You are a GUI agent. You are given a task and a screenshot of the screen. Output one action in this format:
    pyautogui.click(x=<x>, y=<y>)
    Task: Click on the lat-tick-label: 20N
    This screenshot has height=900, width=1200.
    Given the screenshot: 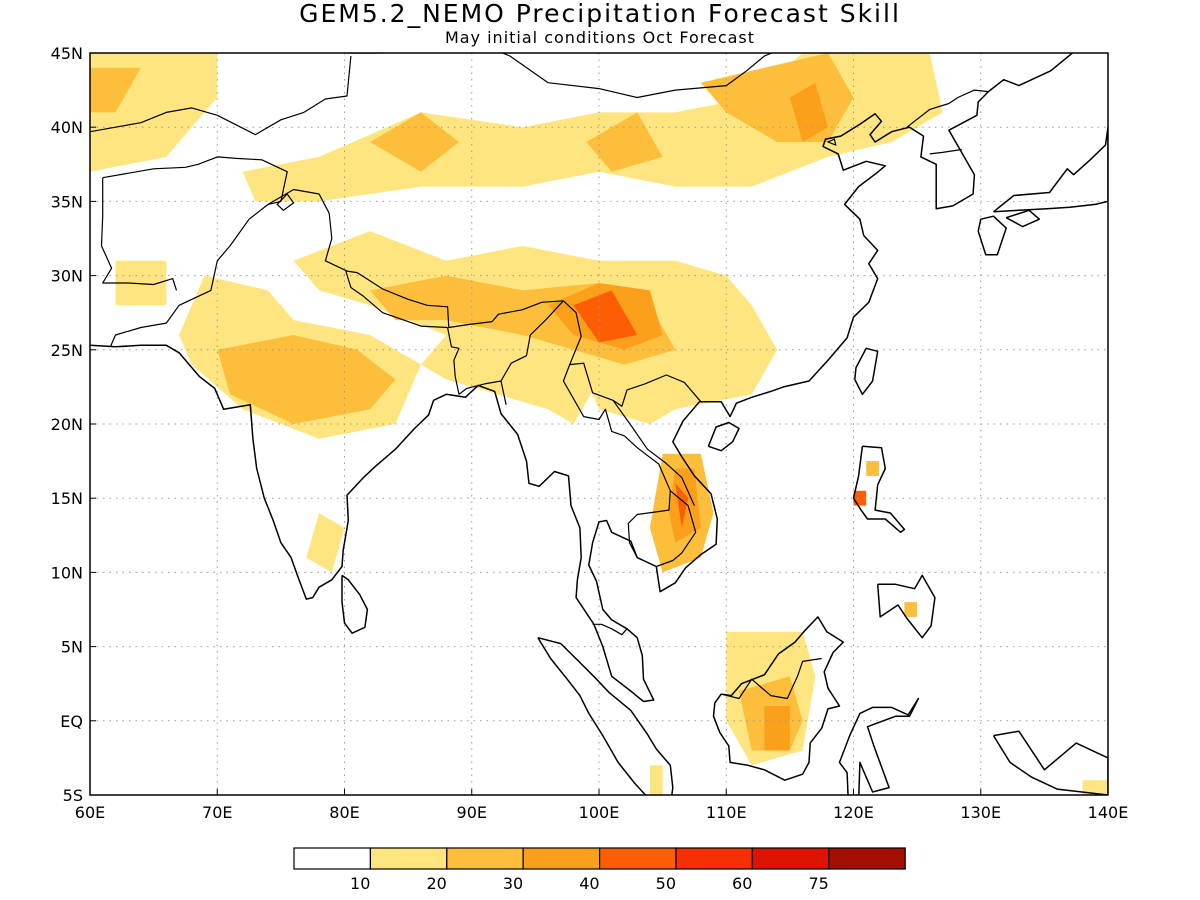 What is the action you would take?
    pyautogui.click(x=67, y=424)
    